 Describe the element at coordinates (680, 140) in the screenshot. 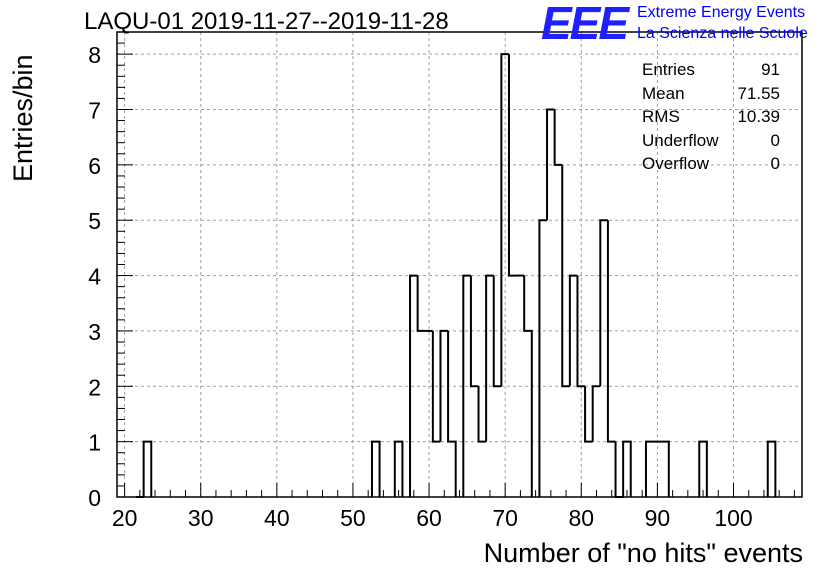

I see `stats-label: Underflow` at that location.